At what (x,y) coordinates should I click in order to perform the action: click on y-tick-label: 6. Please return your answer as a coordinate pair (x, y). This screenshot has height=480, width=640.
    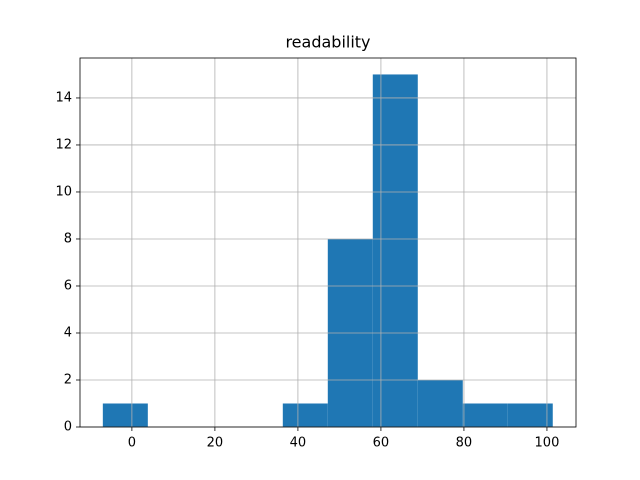
    Looking at the image, I should click on (68, 285).